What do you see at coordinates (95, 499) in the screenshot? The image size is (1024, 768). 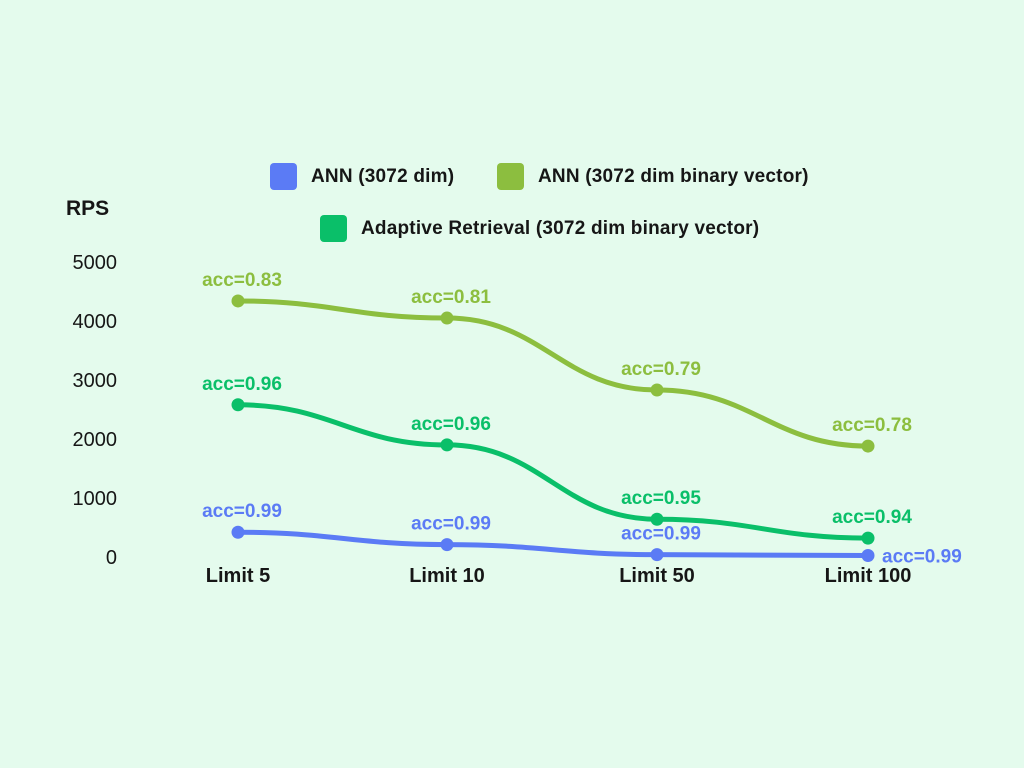 I see `y-tick-label: 1000` at bounding box center [95, 499].